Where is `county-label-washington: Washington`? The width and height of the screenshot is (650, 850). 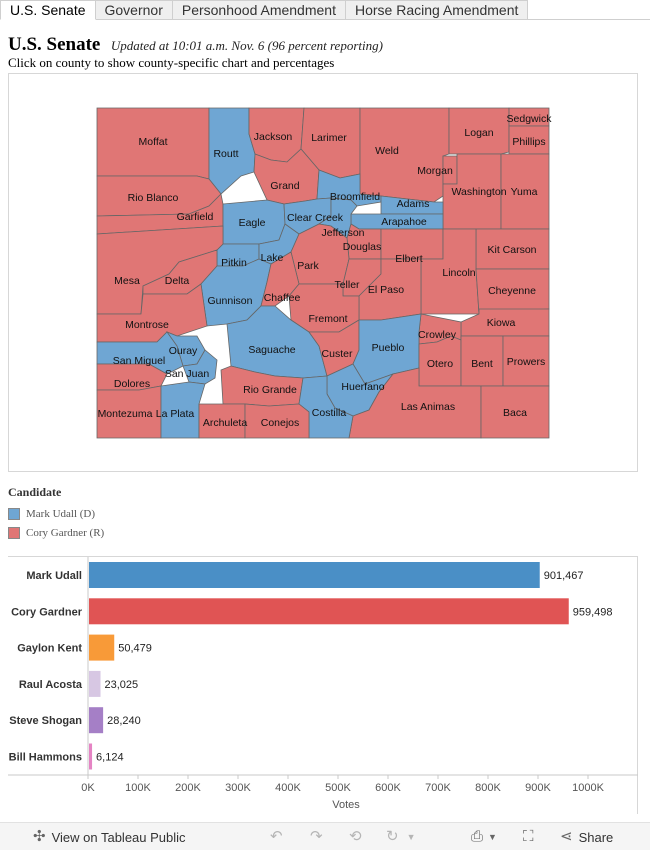
county-label-washington: Washington is located at coordinates (478, 192).